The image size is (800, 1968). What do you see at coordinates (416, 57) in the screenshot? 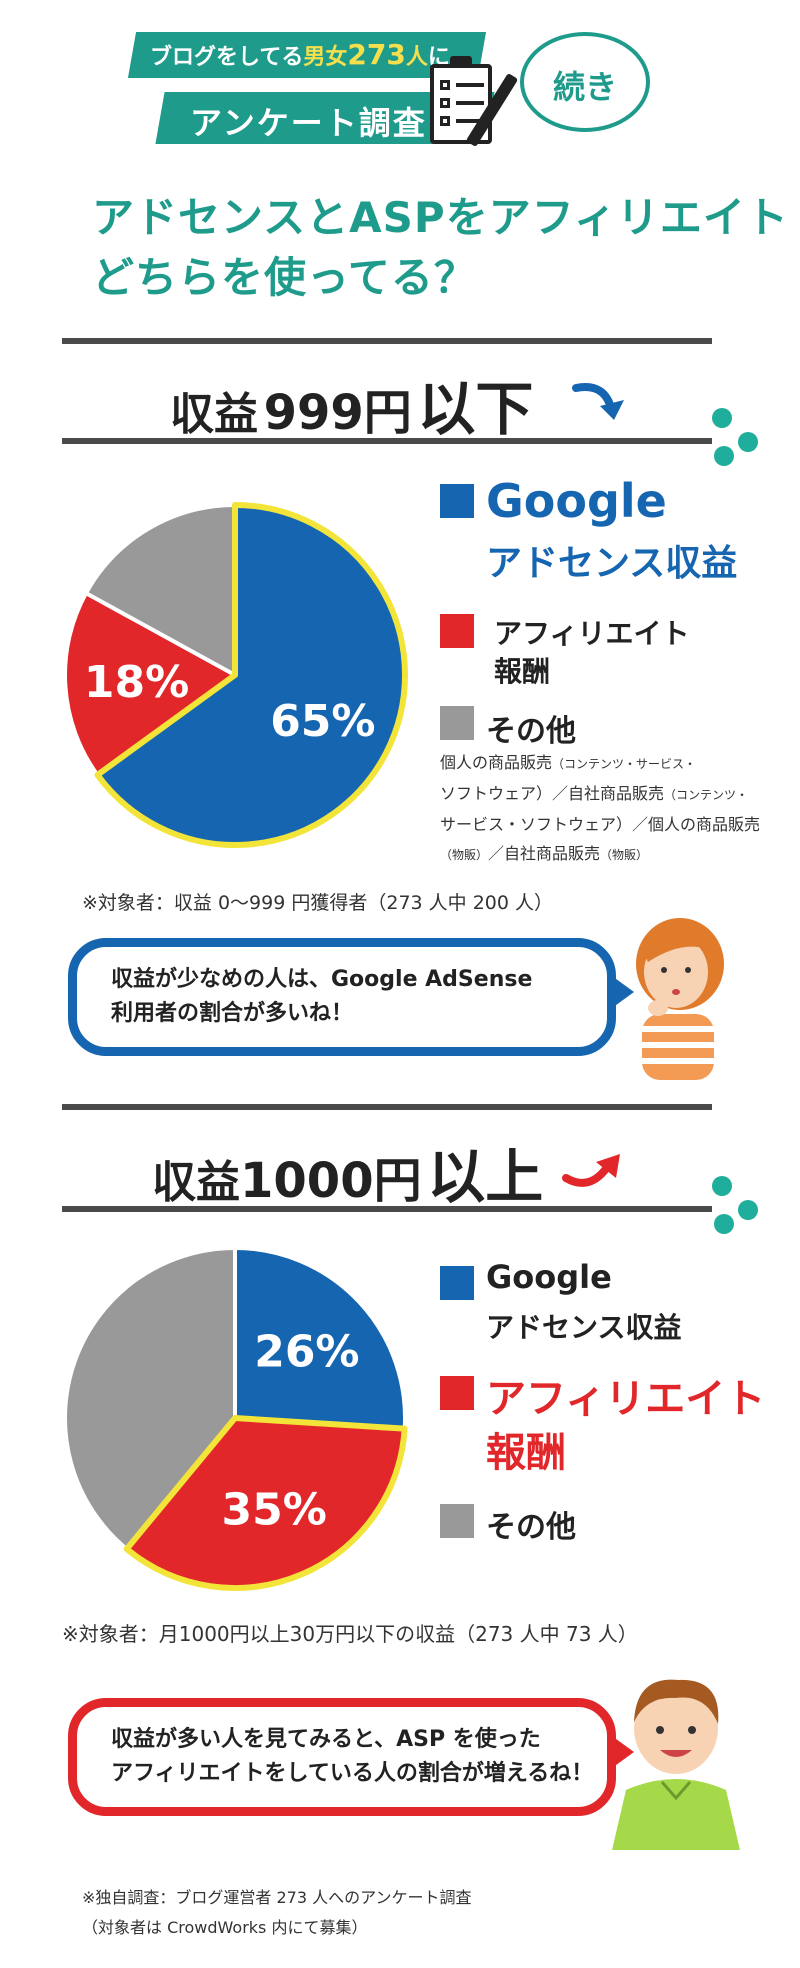
I see `banner-text-people: 人` at bounding box center [416, 57].